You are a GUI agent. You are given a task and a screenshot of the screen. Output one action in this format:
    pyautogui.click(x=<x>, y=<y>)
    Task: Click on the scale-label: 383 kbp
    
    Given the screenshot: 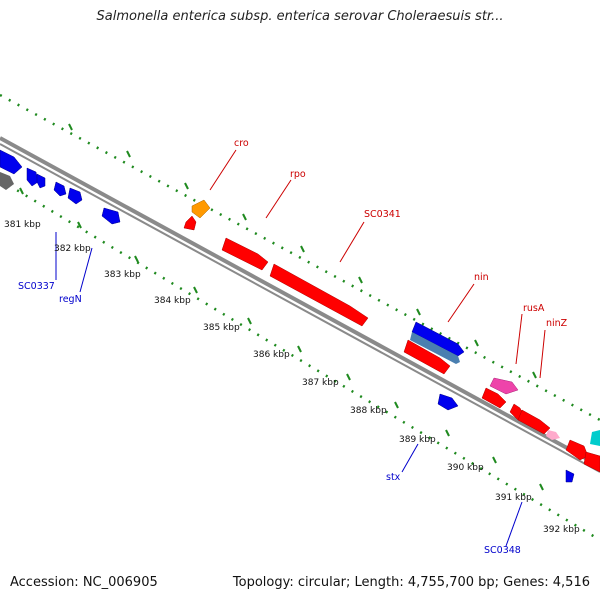 What is the action you would take?
    pyautogui.click(x=122, y=275)
    